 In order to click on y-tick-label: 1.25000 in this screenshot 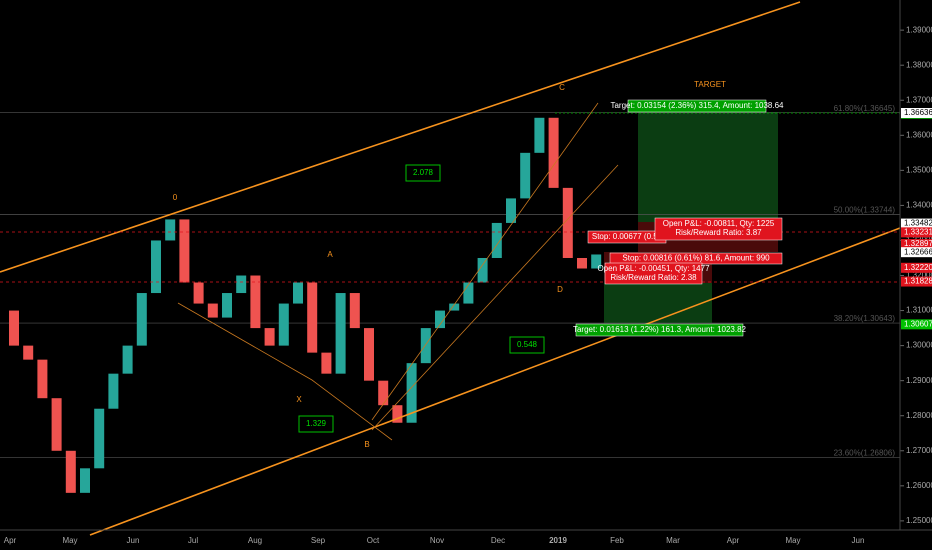, I will do `click(919, 520)`.